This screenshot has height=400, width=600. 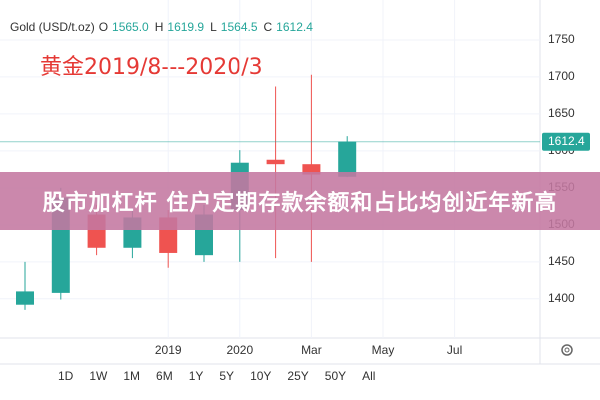 What do you see at coordinates (159, 27) in the screenshot?
I see `ohlc-name: H` at bounding box center [159, 27].